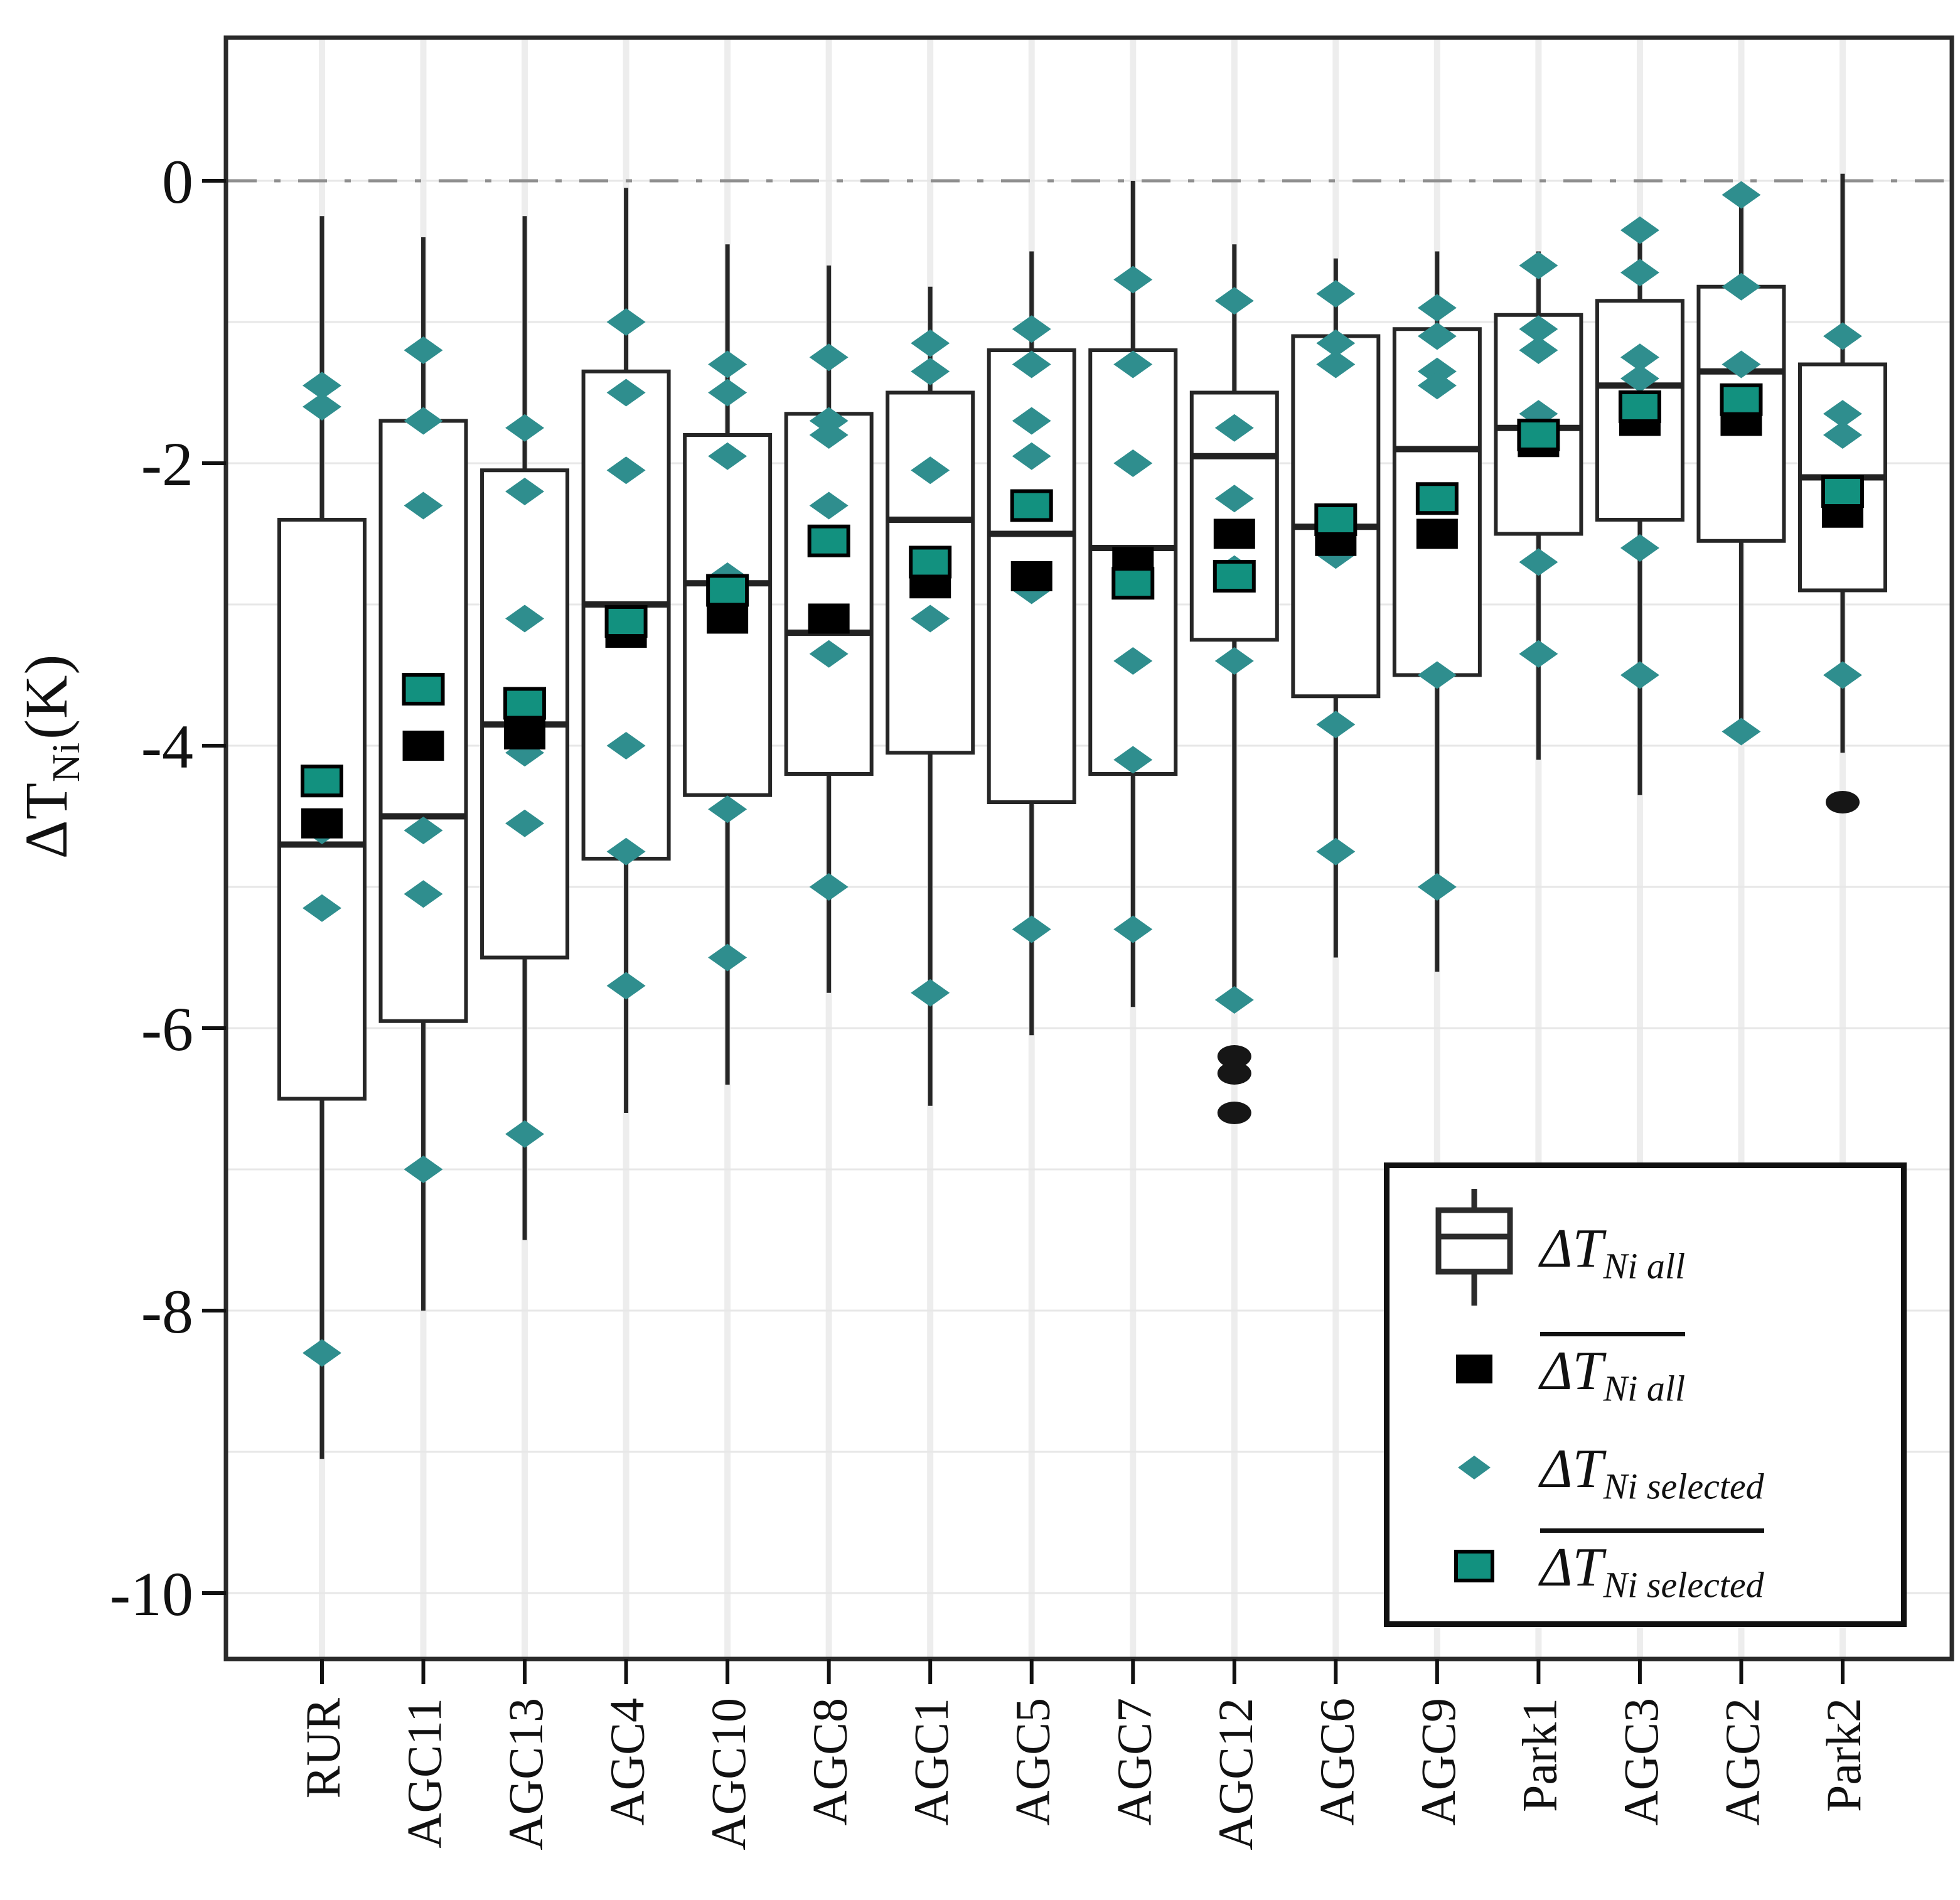 This screenshot has width=1960, height=1900. I want to click on boxplot-AGC10, so click(728, 664).